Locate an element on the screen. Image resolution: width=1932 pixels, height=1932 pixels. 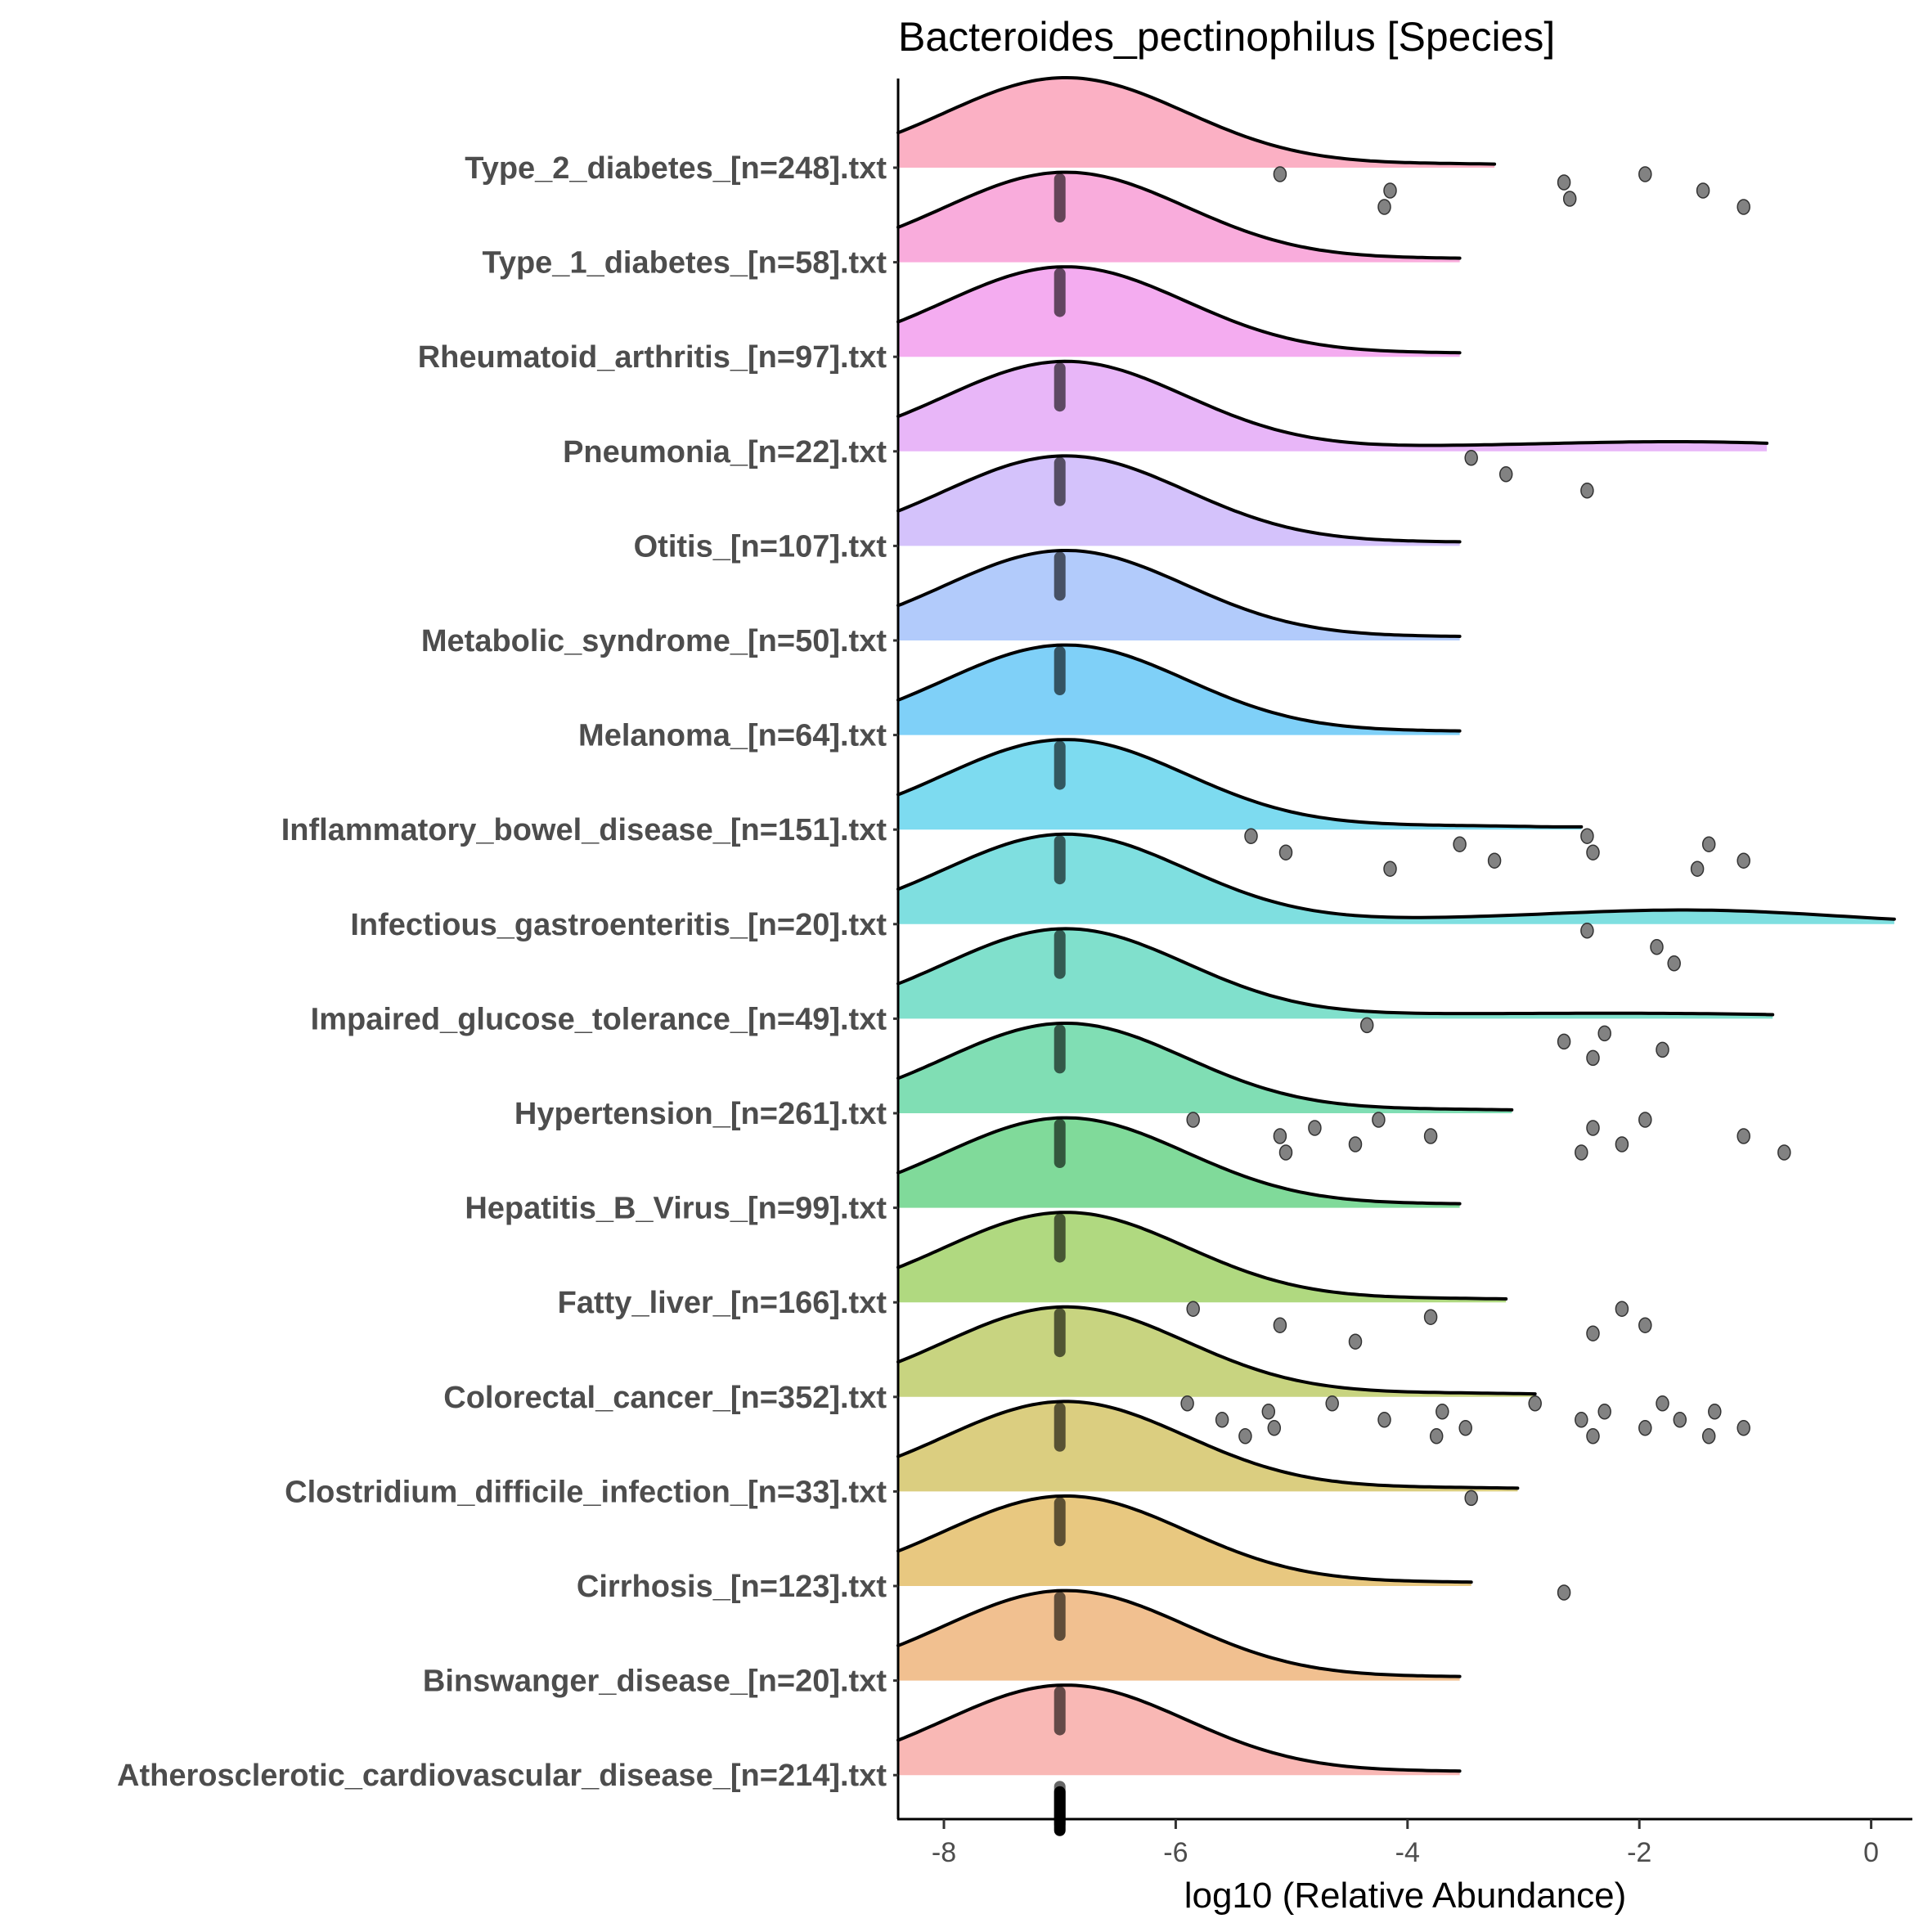
y-tick-label: Melanoma_[n=64].txt is located at coordinates (733, 736).